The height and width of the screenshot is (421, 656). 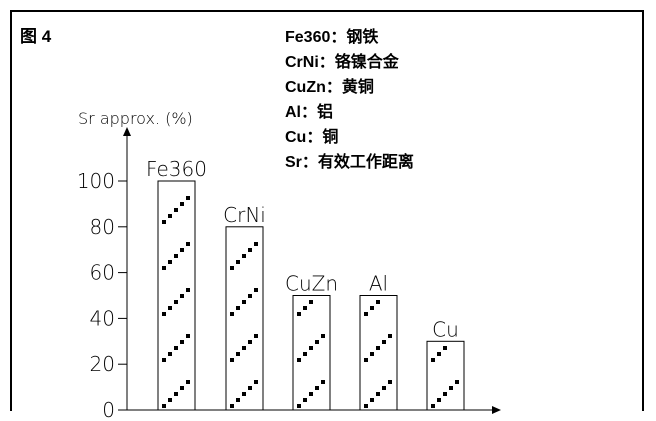 I want to click on bar-label: Al, so click(x=378, y=284).